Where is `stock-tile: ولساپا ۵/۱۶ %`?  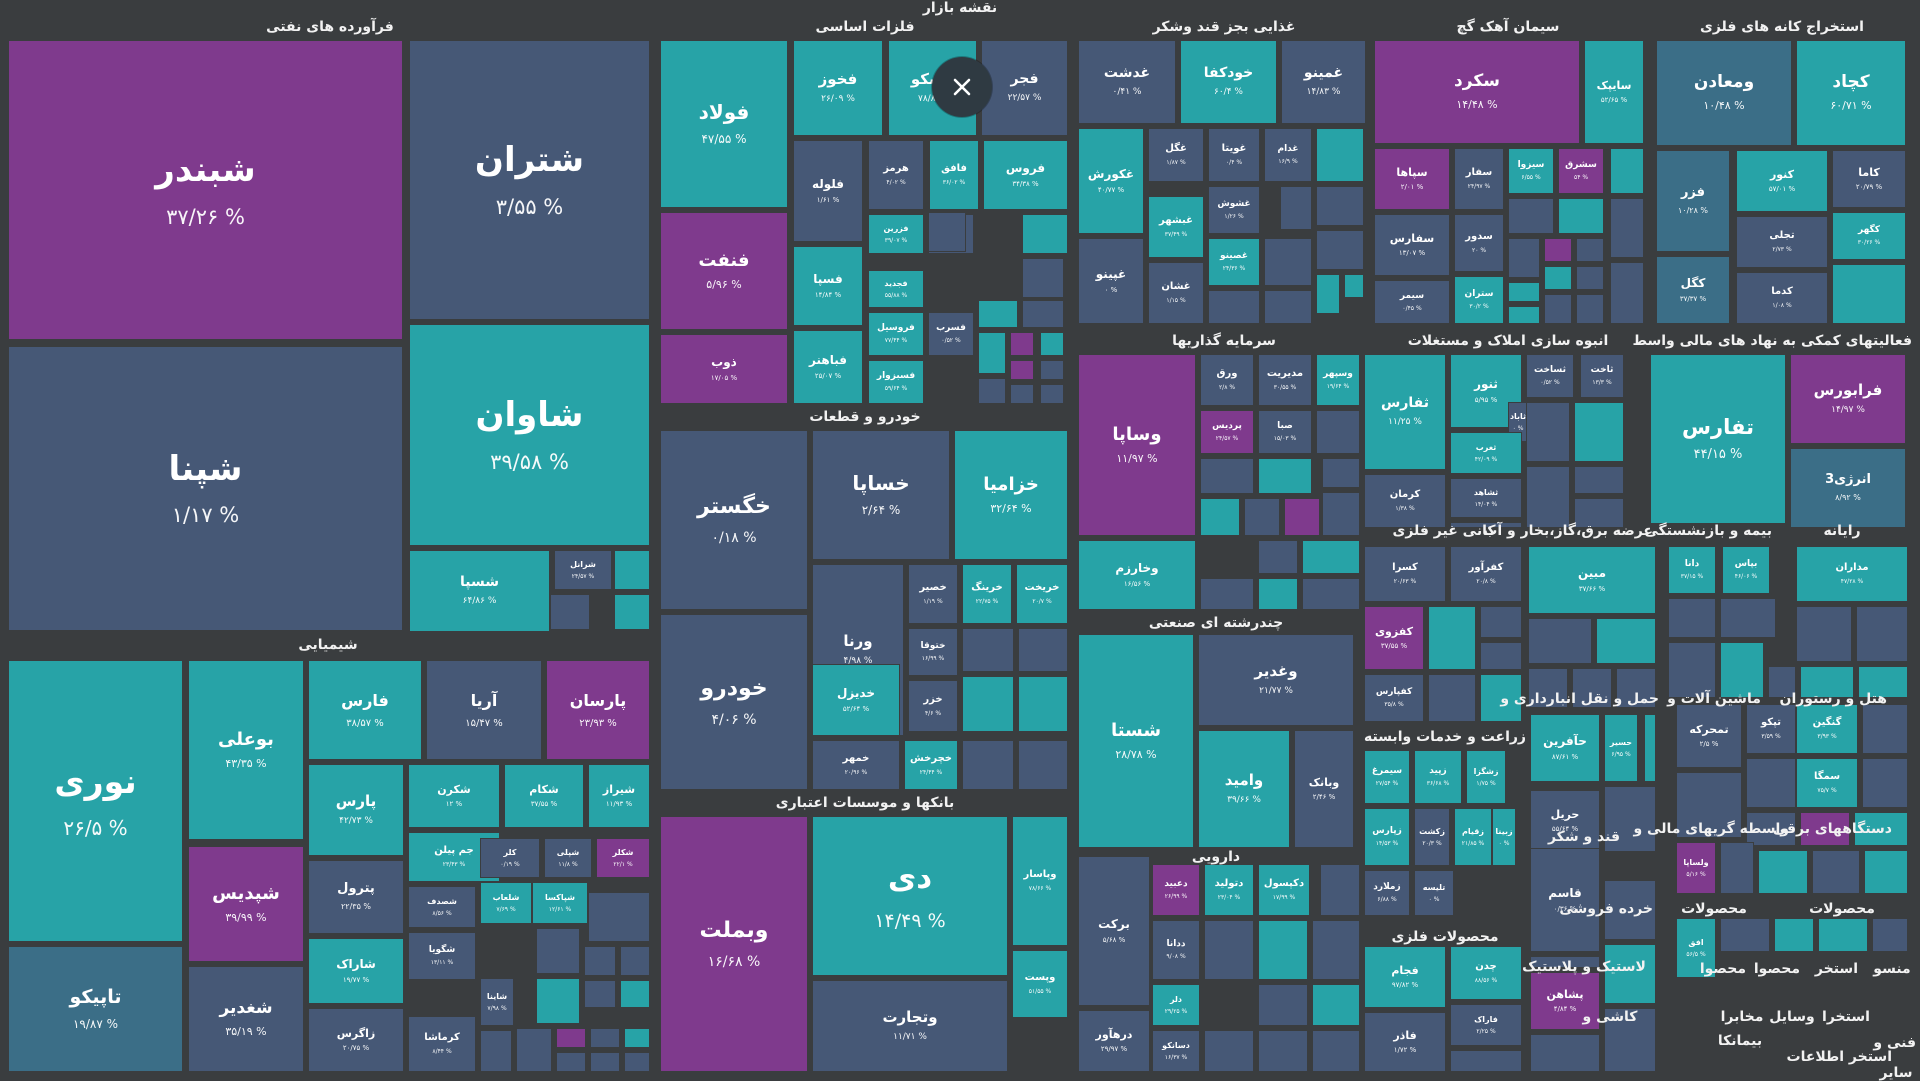 stock-tile: ولساپا ۵/۱۶ % is located at coordinates (1696, 868).